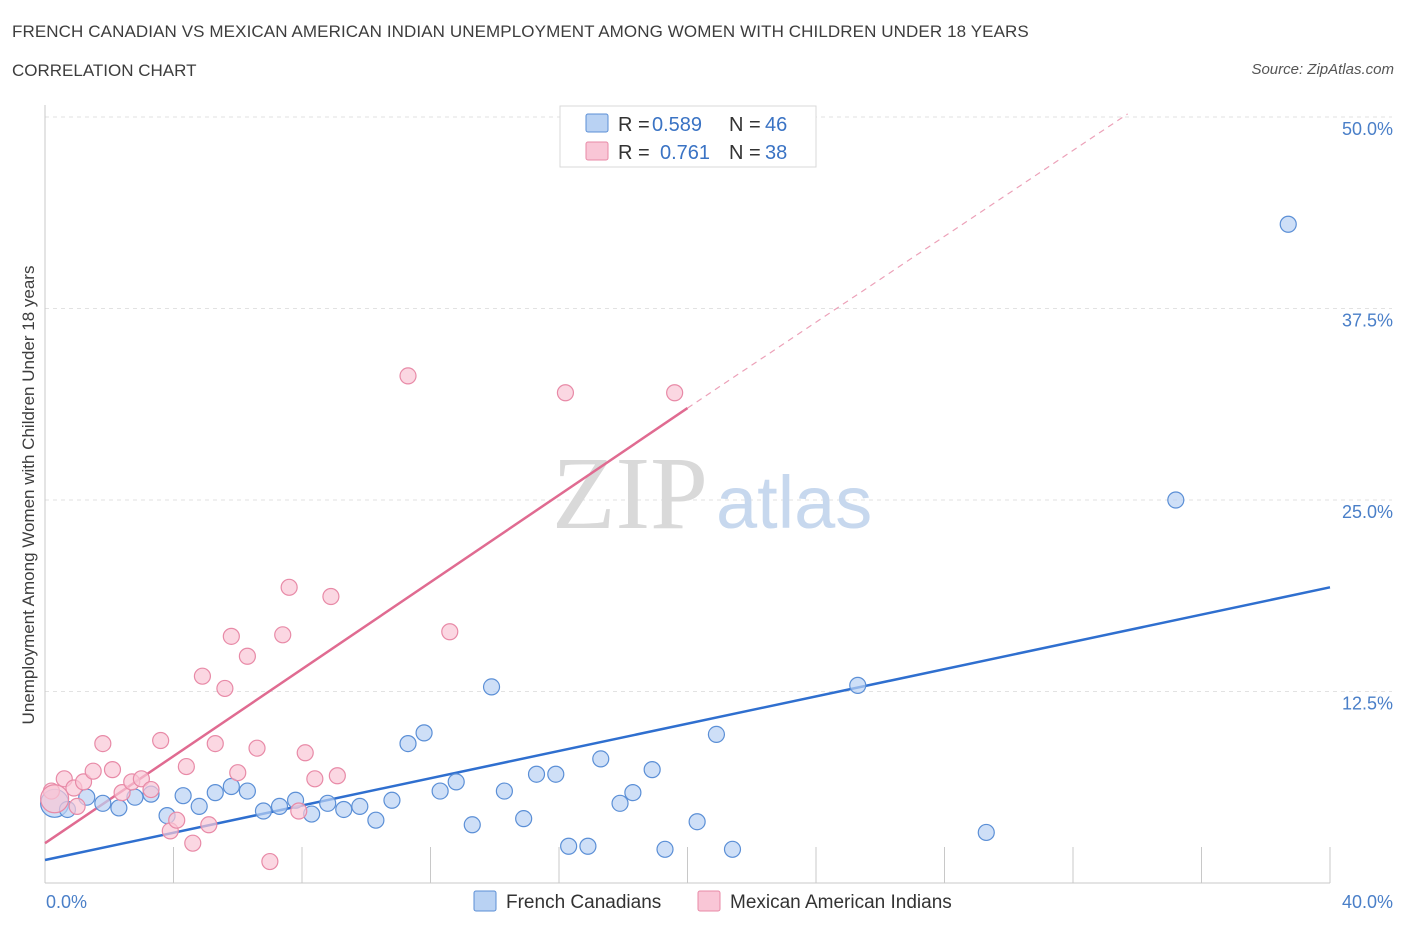  Describe the element at coordinates (1367, 321) in the screenshot. I see `y-tick-label: 37.5%` at that location.